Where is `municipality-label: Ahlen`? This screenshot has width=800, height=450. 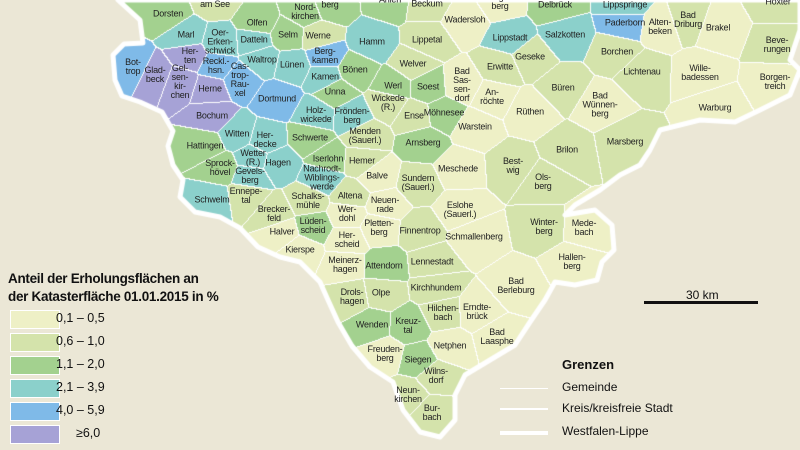
municipality-label: Ahlen is located at coordinates (390, 2).